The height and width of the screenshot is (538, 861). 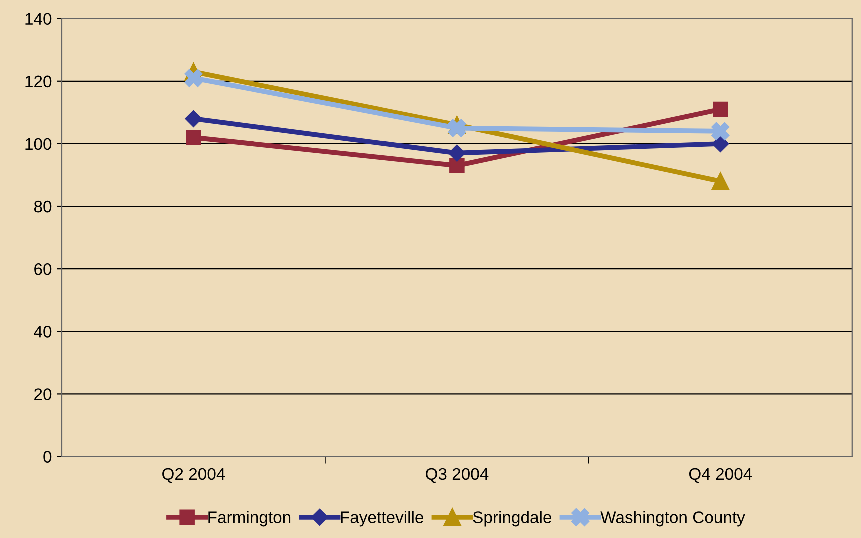 I want to click on y-tick-label: 140, so click(x=39, y=19).